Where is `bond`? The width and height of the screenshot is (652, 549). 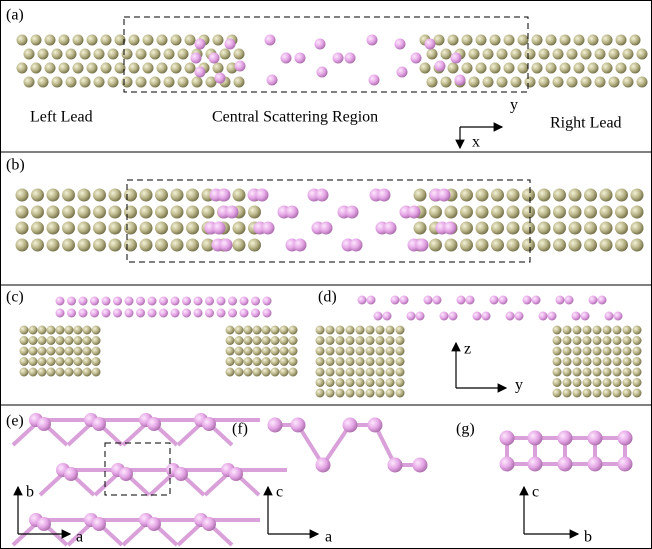 bond is located at coordinates (310, 445).